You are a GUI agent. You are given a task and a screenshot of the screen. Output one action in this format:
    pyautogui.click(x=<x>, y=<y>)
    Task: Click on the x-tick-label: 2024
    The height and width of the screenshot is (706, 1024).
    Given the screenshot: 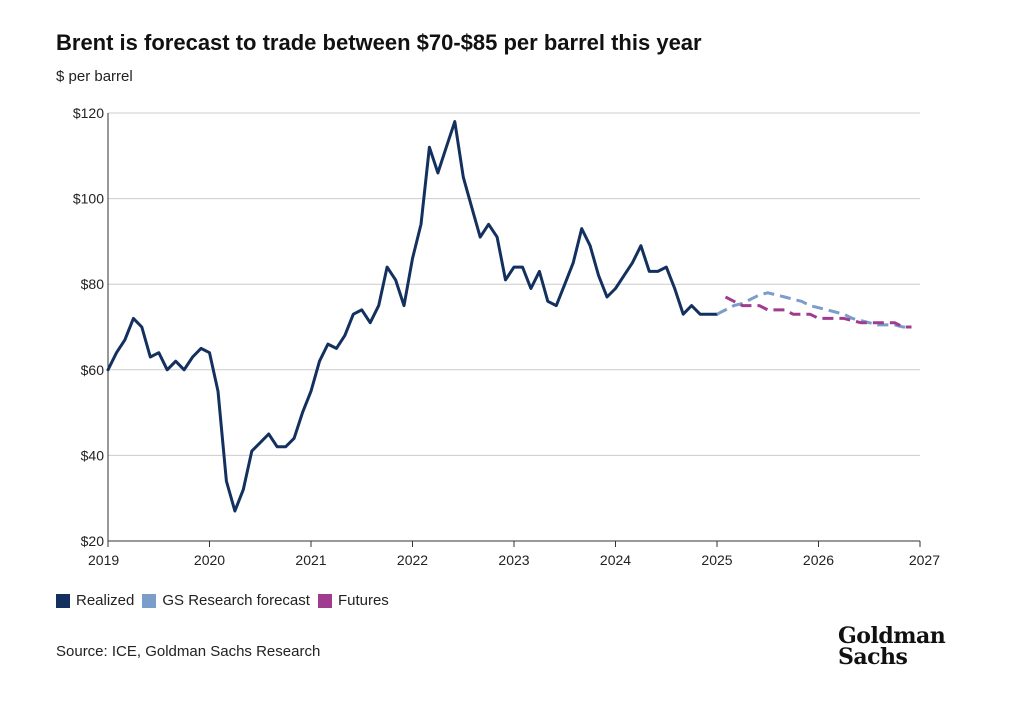 What is the action you would take?
    pyautogui.click(x=615, y=560)
    